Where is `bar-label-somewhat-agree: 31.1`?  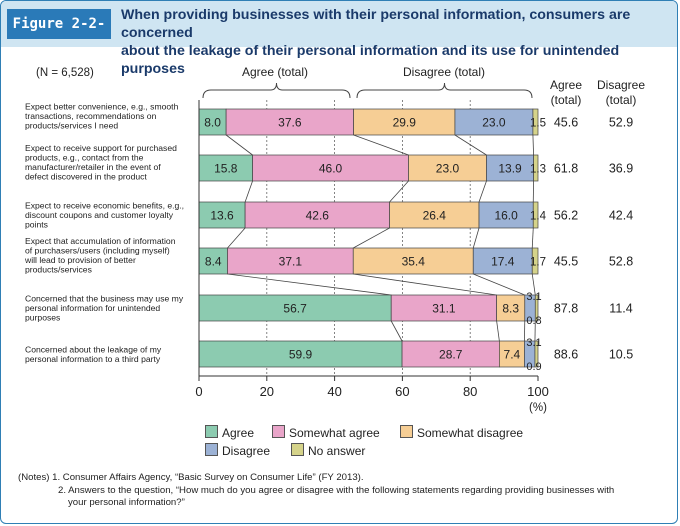
bar-label-somewhat-agree: 31.1 is located at coordinates (444, 309).